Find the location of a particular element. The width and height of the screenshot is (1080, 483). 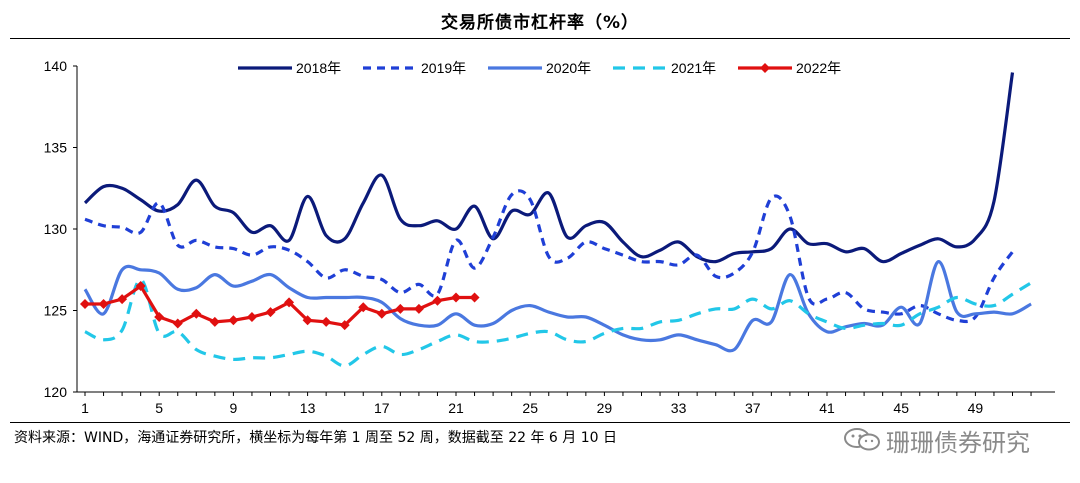

x-tick-label: 49 is located at coordinates (976, 408).